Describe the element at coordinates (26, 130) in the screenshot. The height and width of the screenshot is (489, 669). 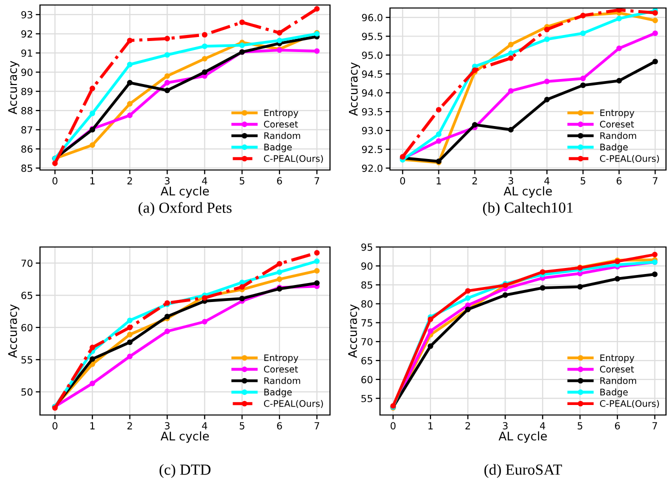
I see `y-tick-label: 87` at that location.